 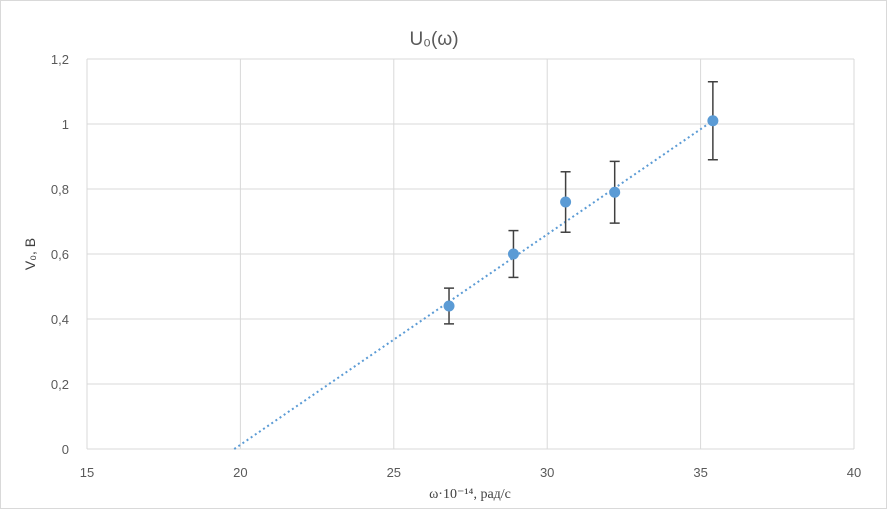 What do you see at coordinates (65, 449) in the screenshot?
I see `y-tick-label: 0` at bounding box center [65, 449].